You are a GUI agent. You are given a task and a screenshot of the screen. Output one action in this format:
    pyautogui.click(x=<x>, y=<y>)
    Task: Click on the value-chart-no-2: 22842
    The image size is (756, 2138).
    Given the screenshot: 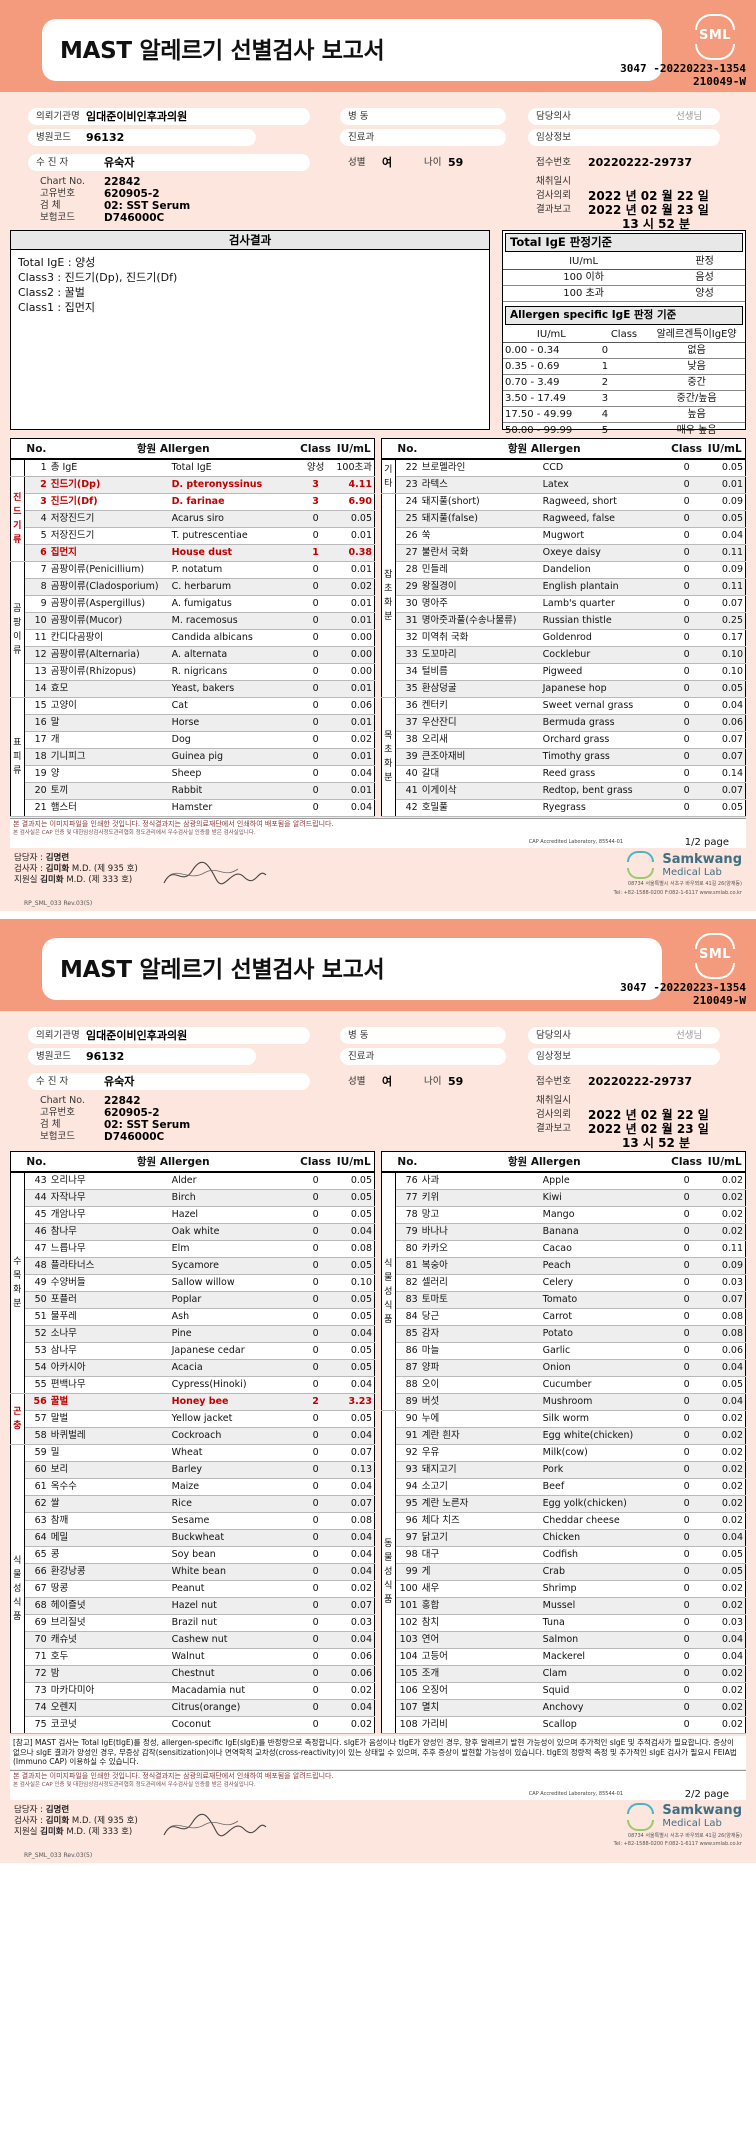 What is the action you would take?
    pyautogui.click(x=122, y=1101)
    